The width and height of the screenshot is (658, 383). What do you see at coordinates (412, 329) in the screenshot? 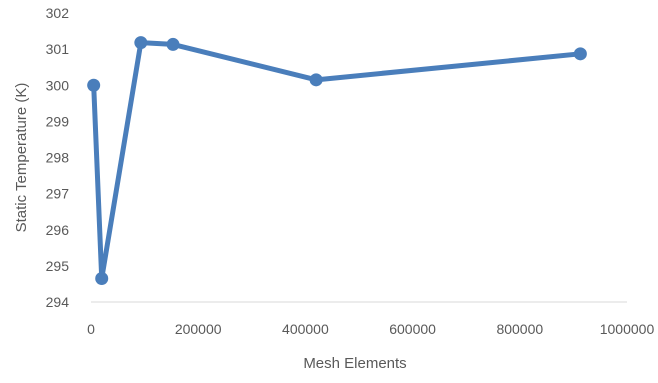
I see `x-tick-label: 600000` at bounding box center [412, 329].